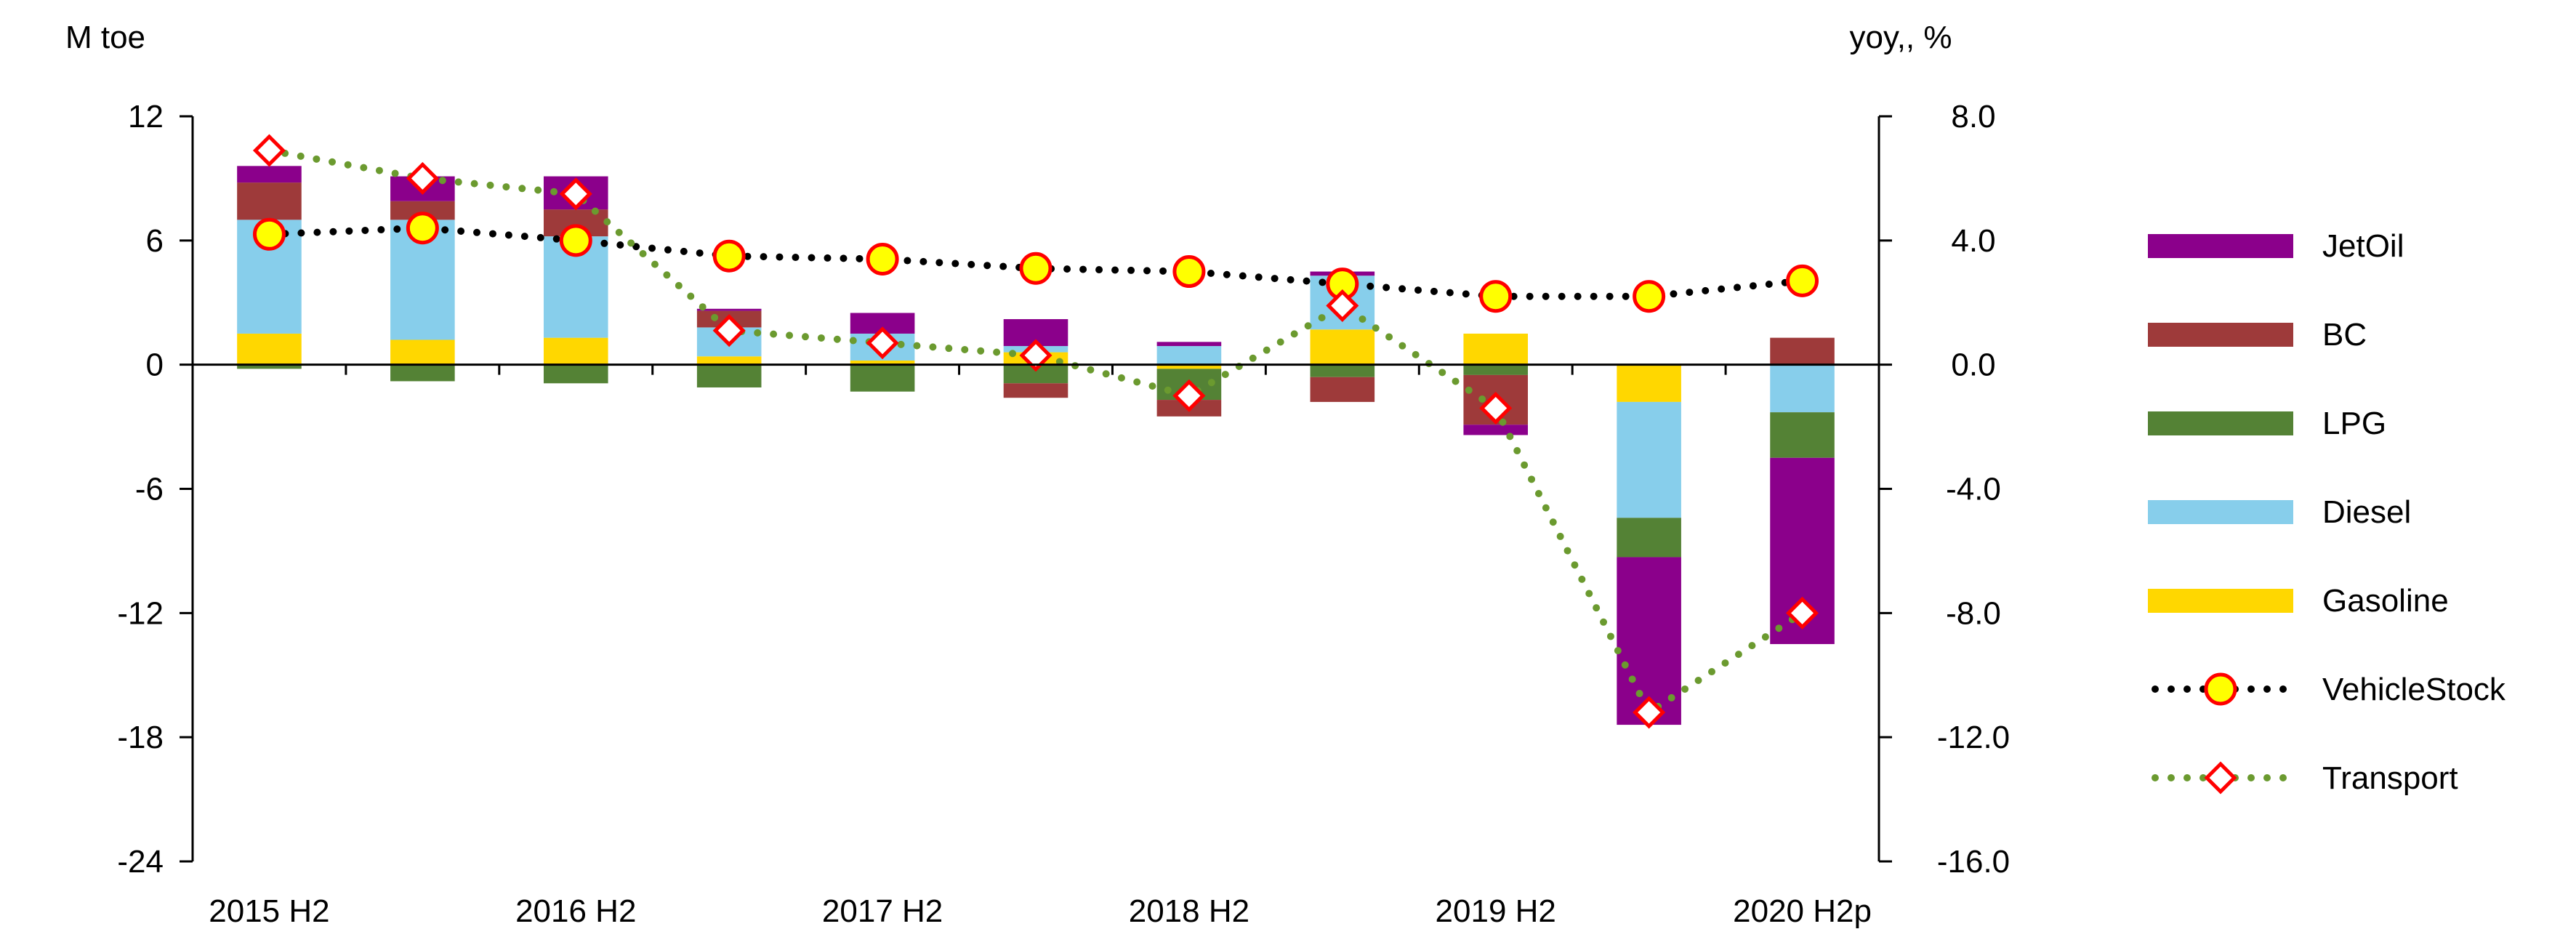 The width and height of the screenshot is (2576, 945). What do you see at coordinates (2354, 423) in the screenshot?
I see `legend-label-lpg: LPG` at bounding box center [2354, 423].